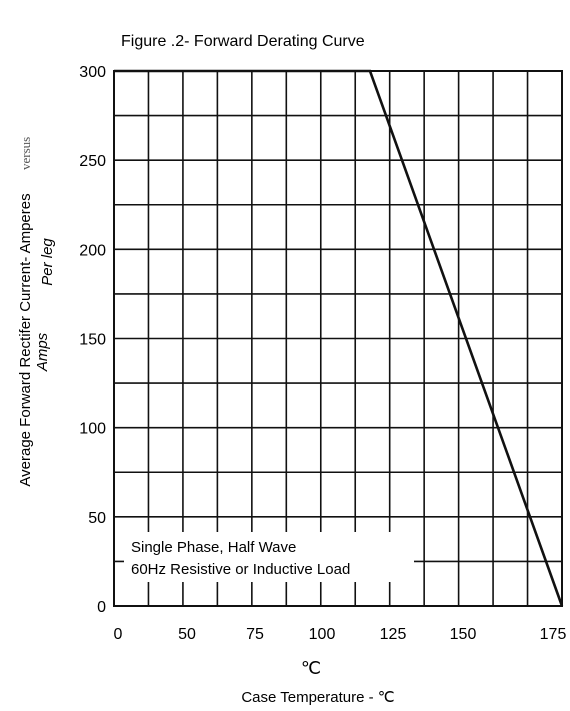 The height and width of the screenshot is (711, 570). I want to click on x-tick-label: 75, so click(255, 634).